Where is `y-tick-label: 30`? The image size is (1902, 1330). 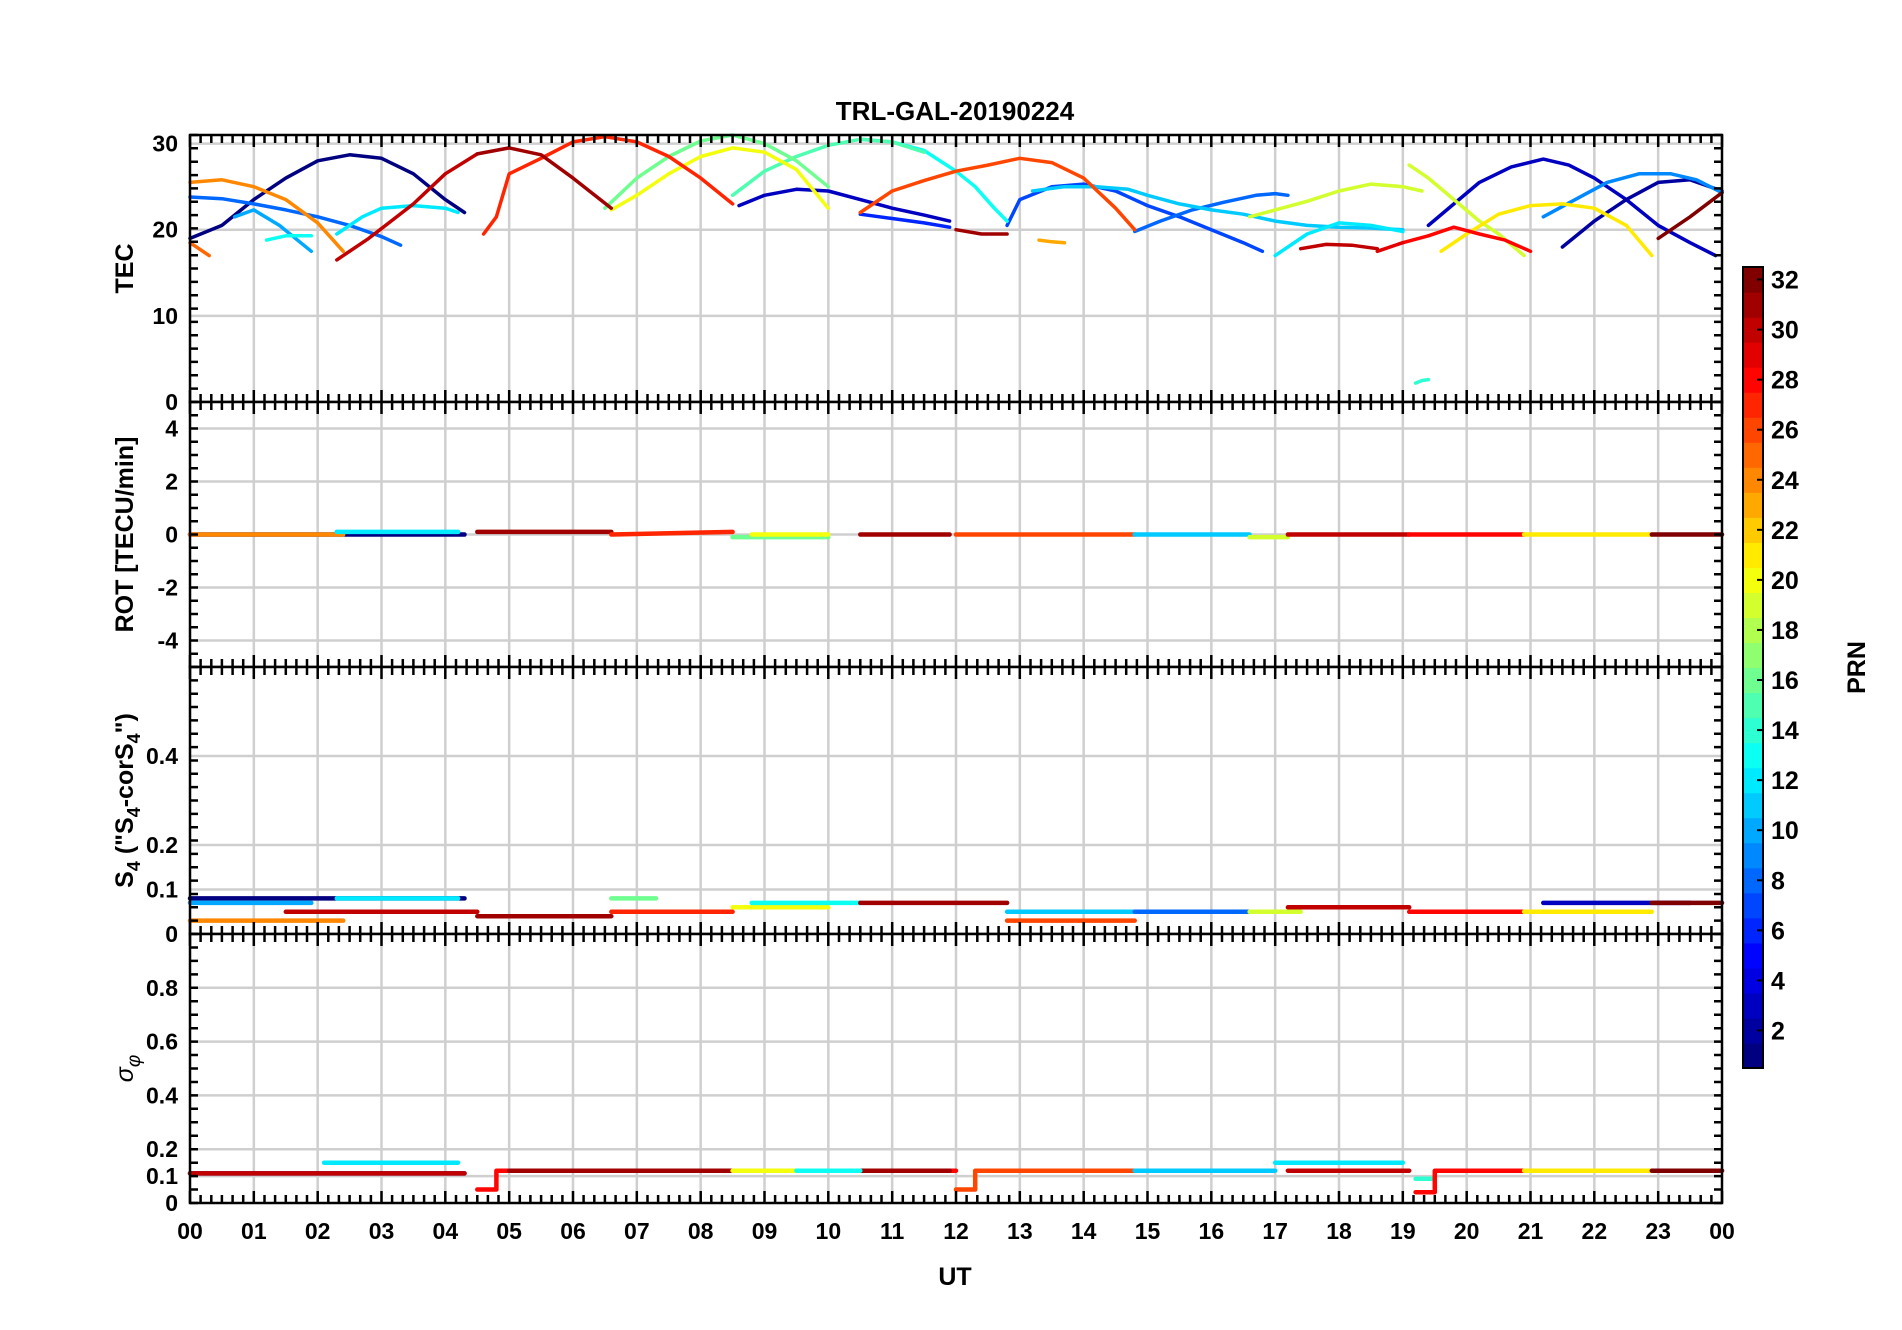 y-tick-label: 30 is located at coordinates (165, 144).